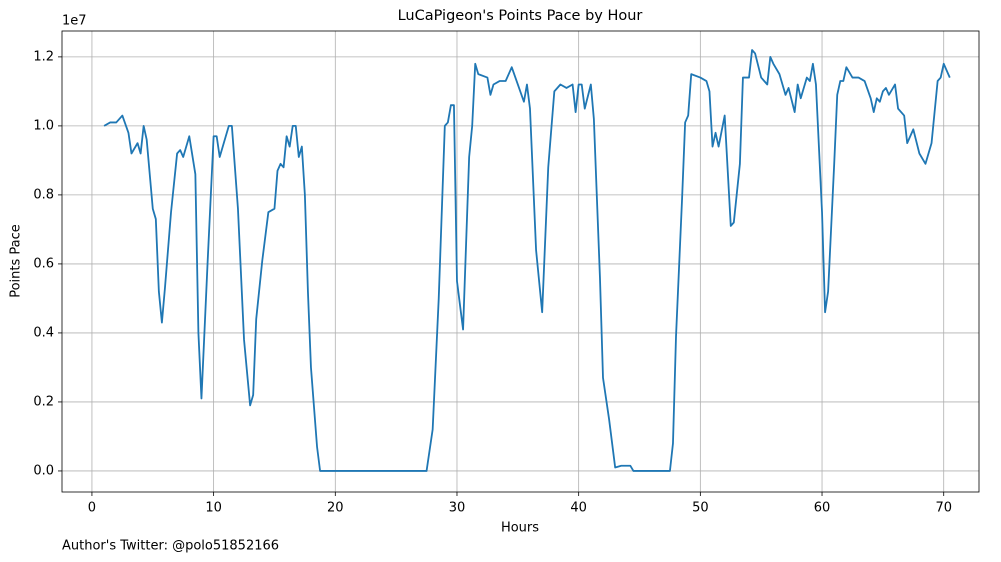 The image size is (1001, 562). What do you see at coordinates (578, 508) in the screenshot?
I see `x-tick-label: 40` at bounding box center [578, 508].